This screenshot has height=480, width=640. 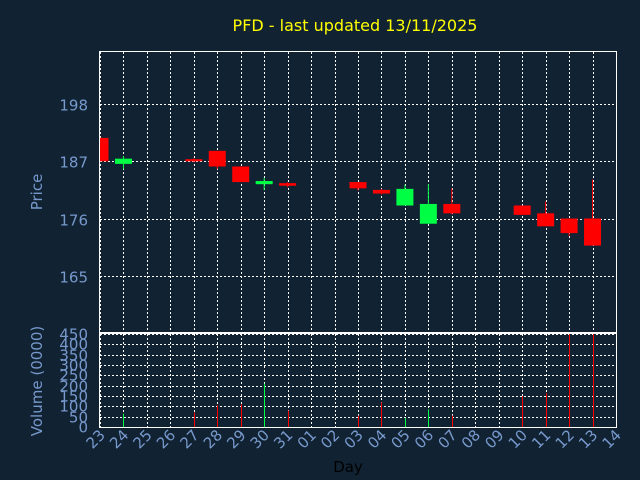 What do you see at coordinates (83, 428) in the screenshot?
I see `volume-tick-label: 0` at bounding box center [83, 428].